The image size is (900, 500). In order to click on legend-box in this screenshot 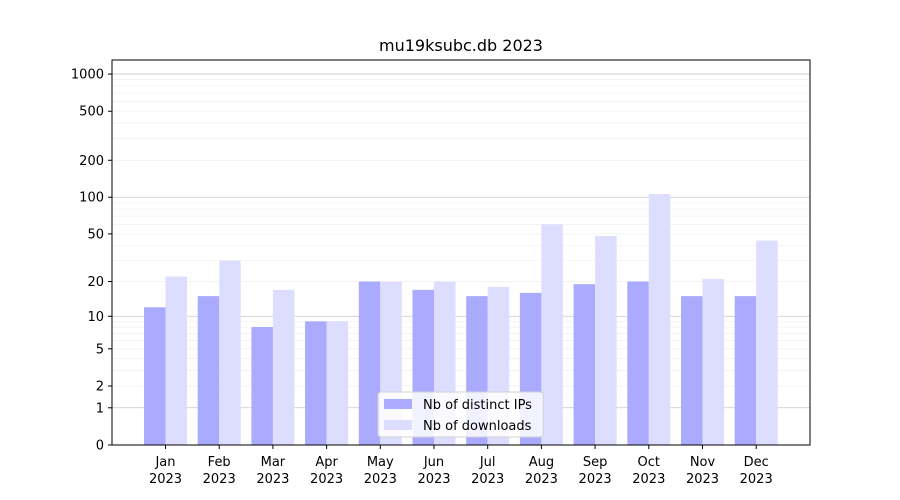, I will do `click(460, 414)`.